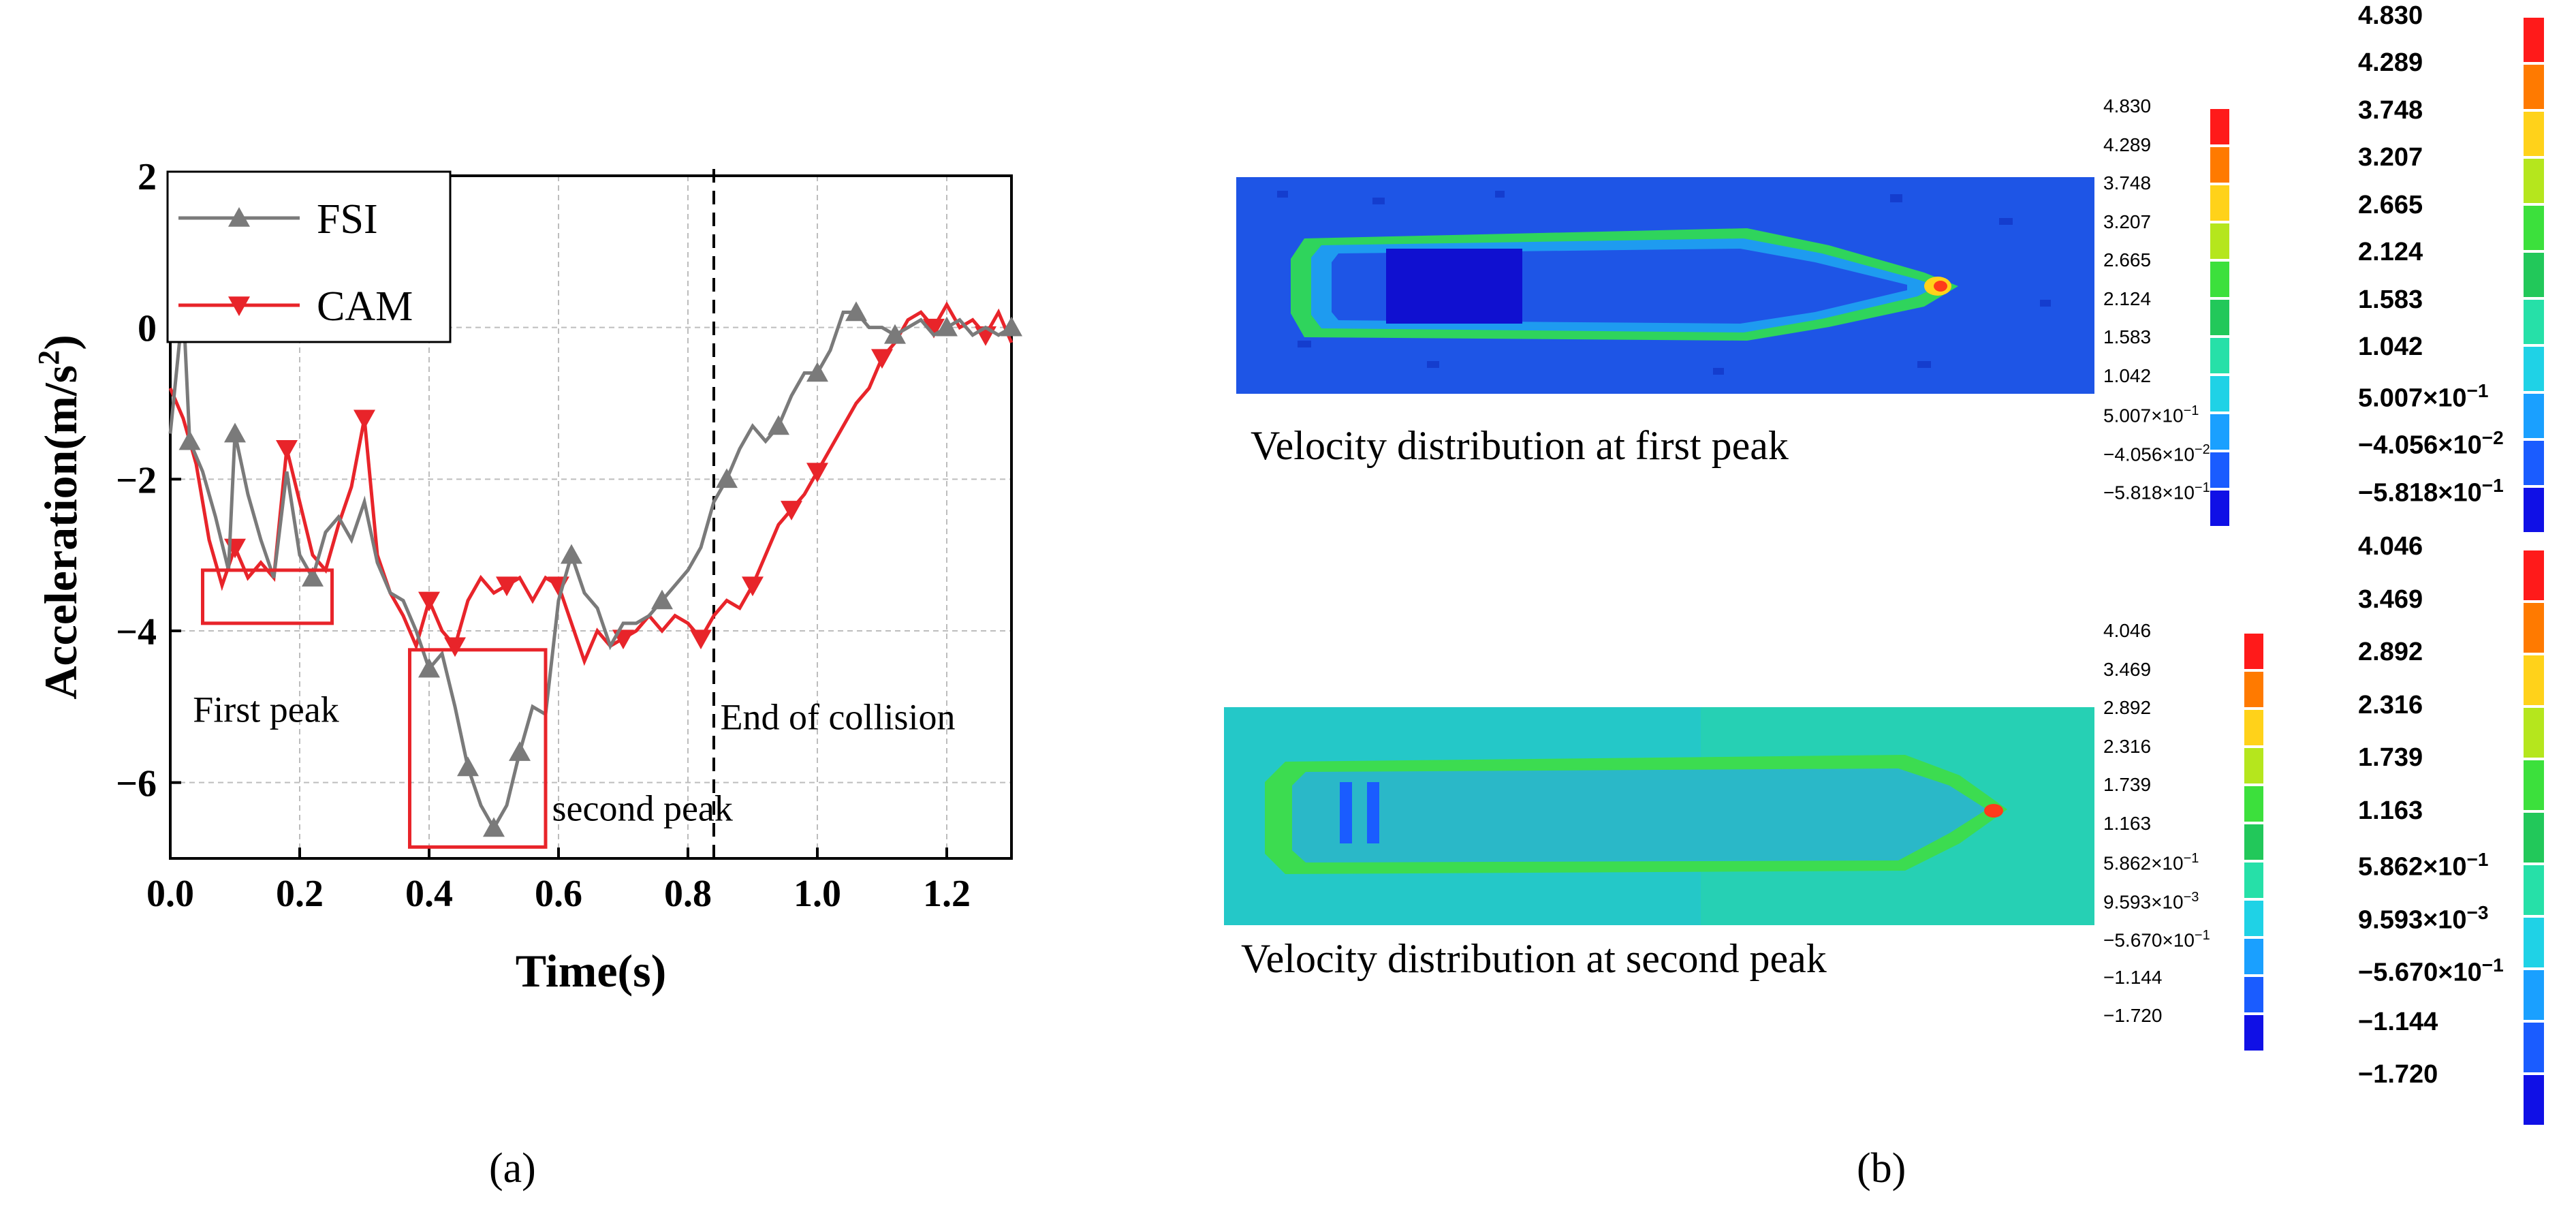  I want to click on series-line-fsi, so click(590, 568).